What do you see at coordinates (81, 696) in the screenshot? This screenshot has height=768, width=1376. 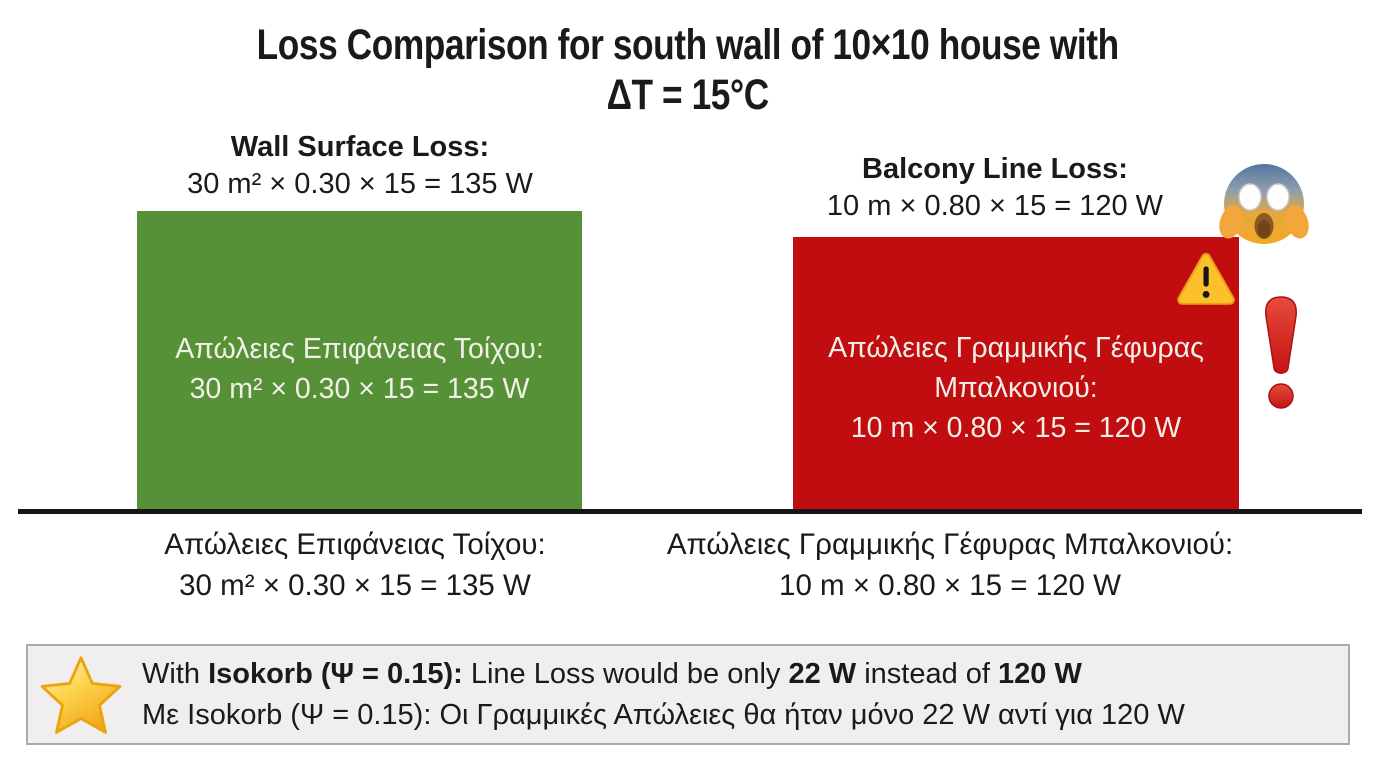 I see `star-icon` at bounding box center [81, 696].